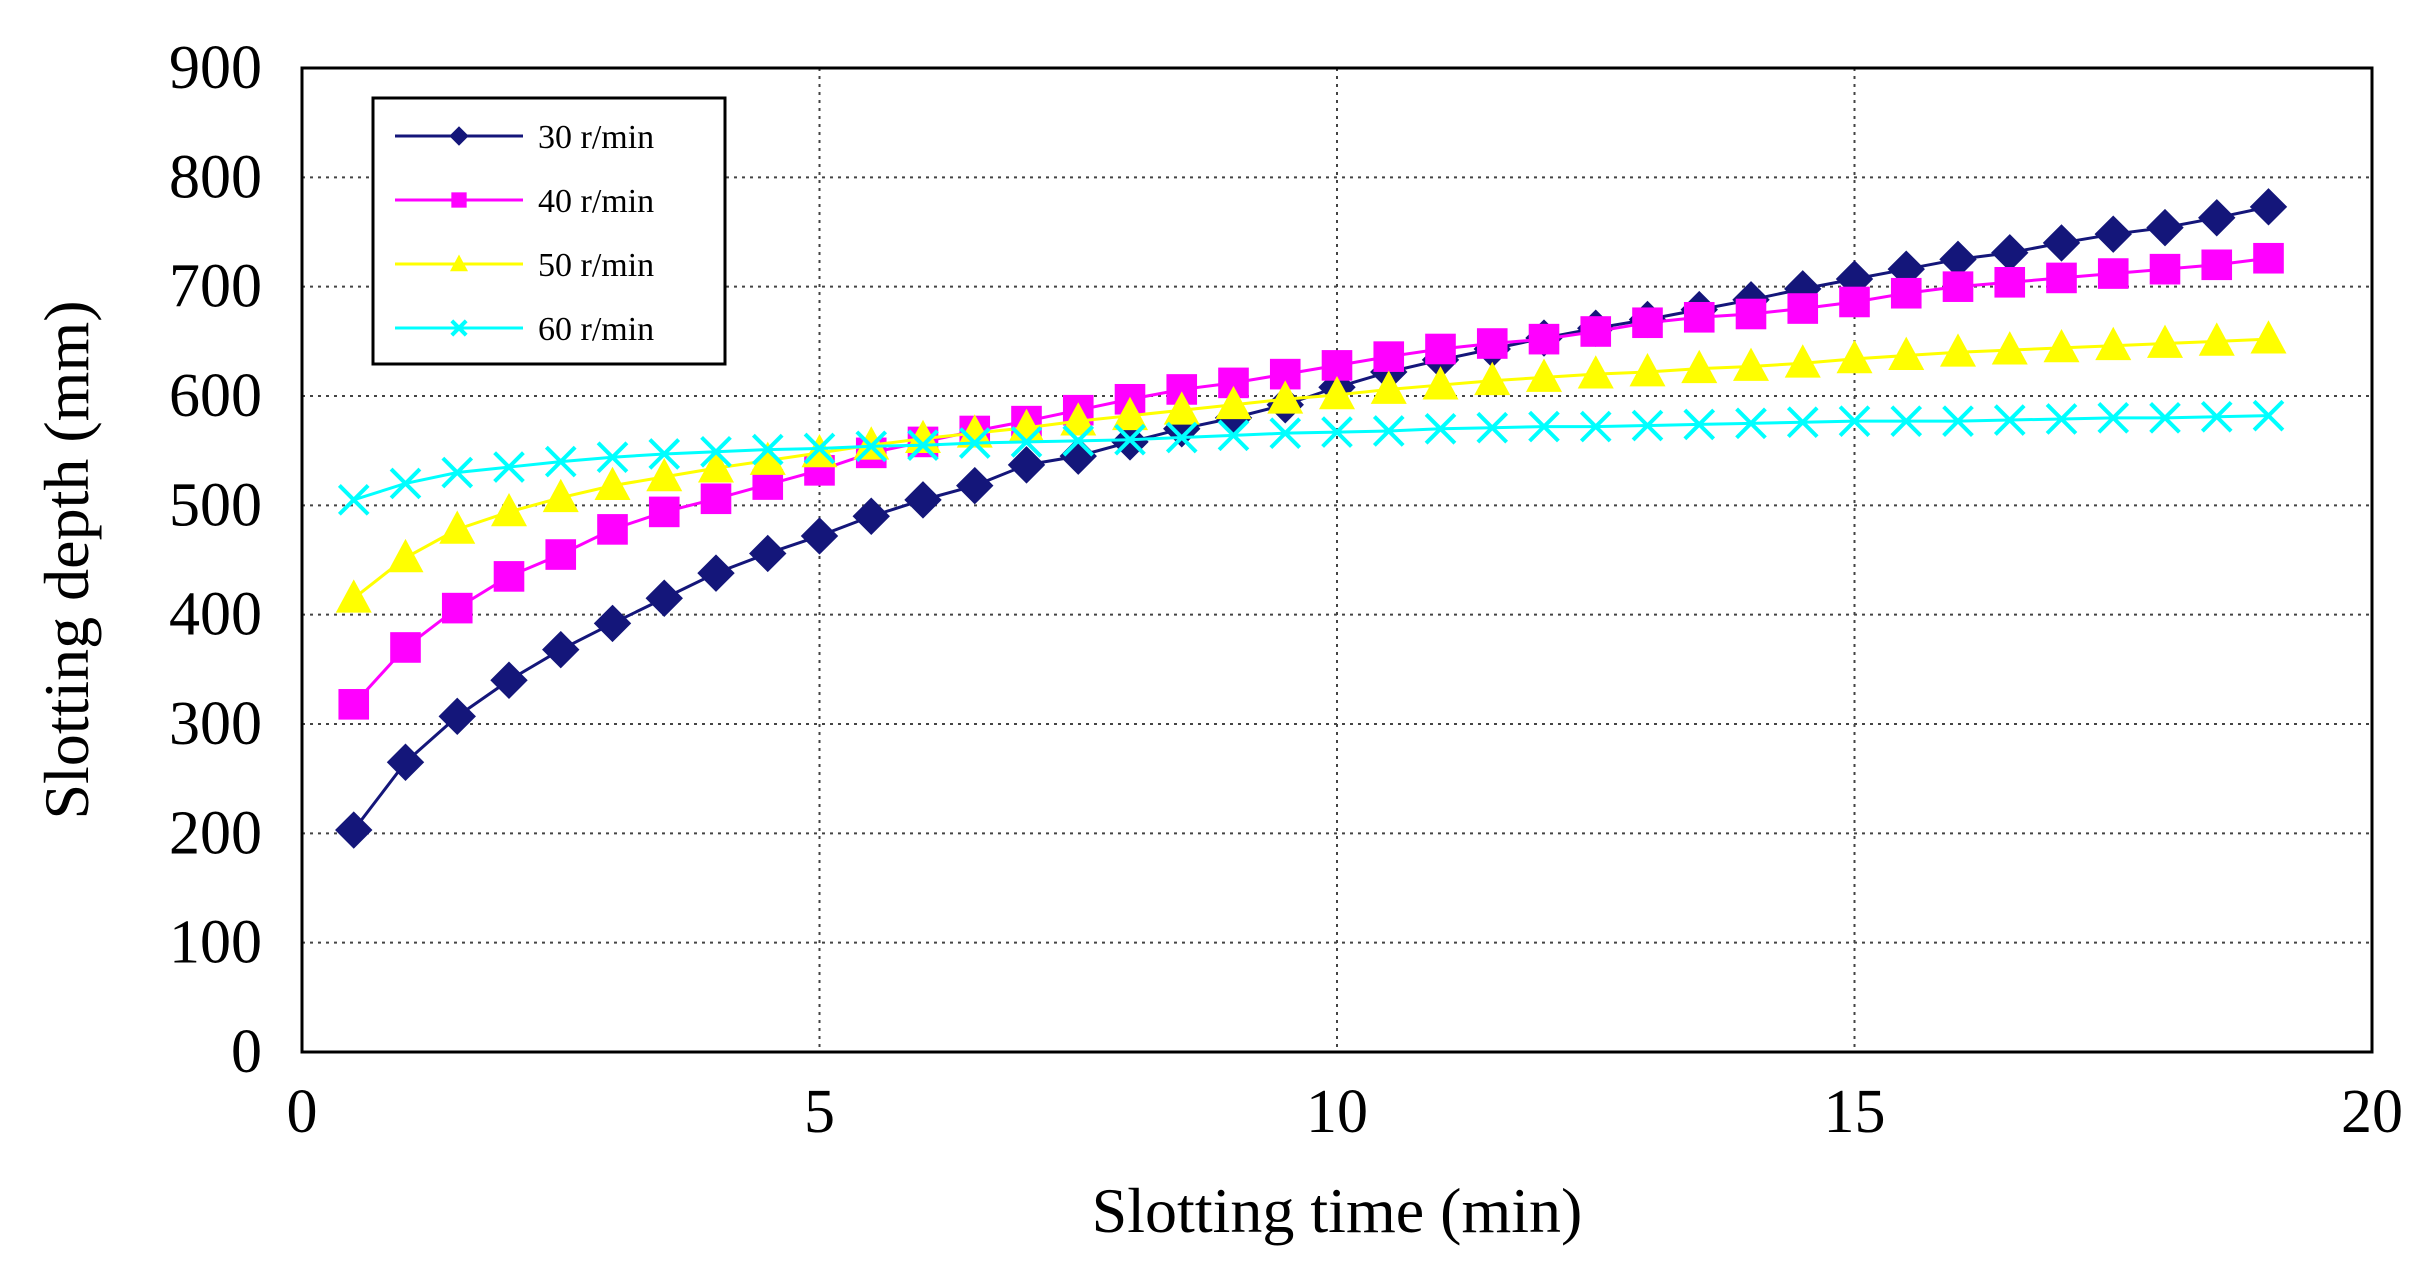 Image resolution: width=2433 pixels, height=1286 pixels. I want to click on x-tick-label: 10, so click(1337, 1112).